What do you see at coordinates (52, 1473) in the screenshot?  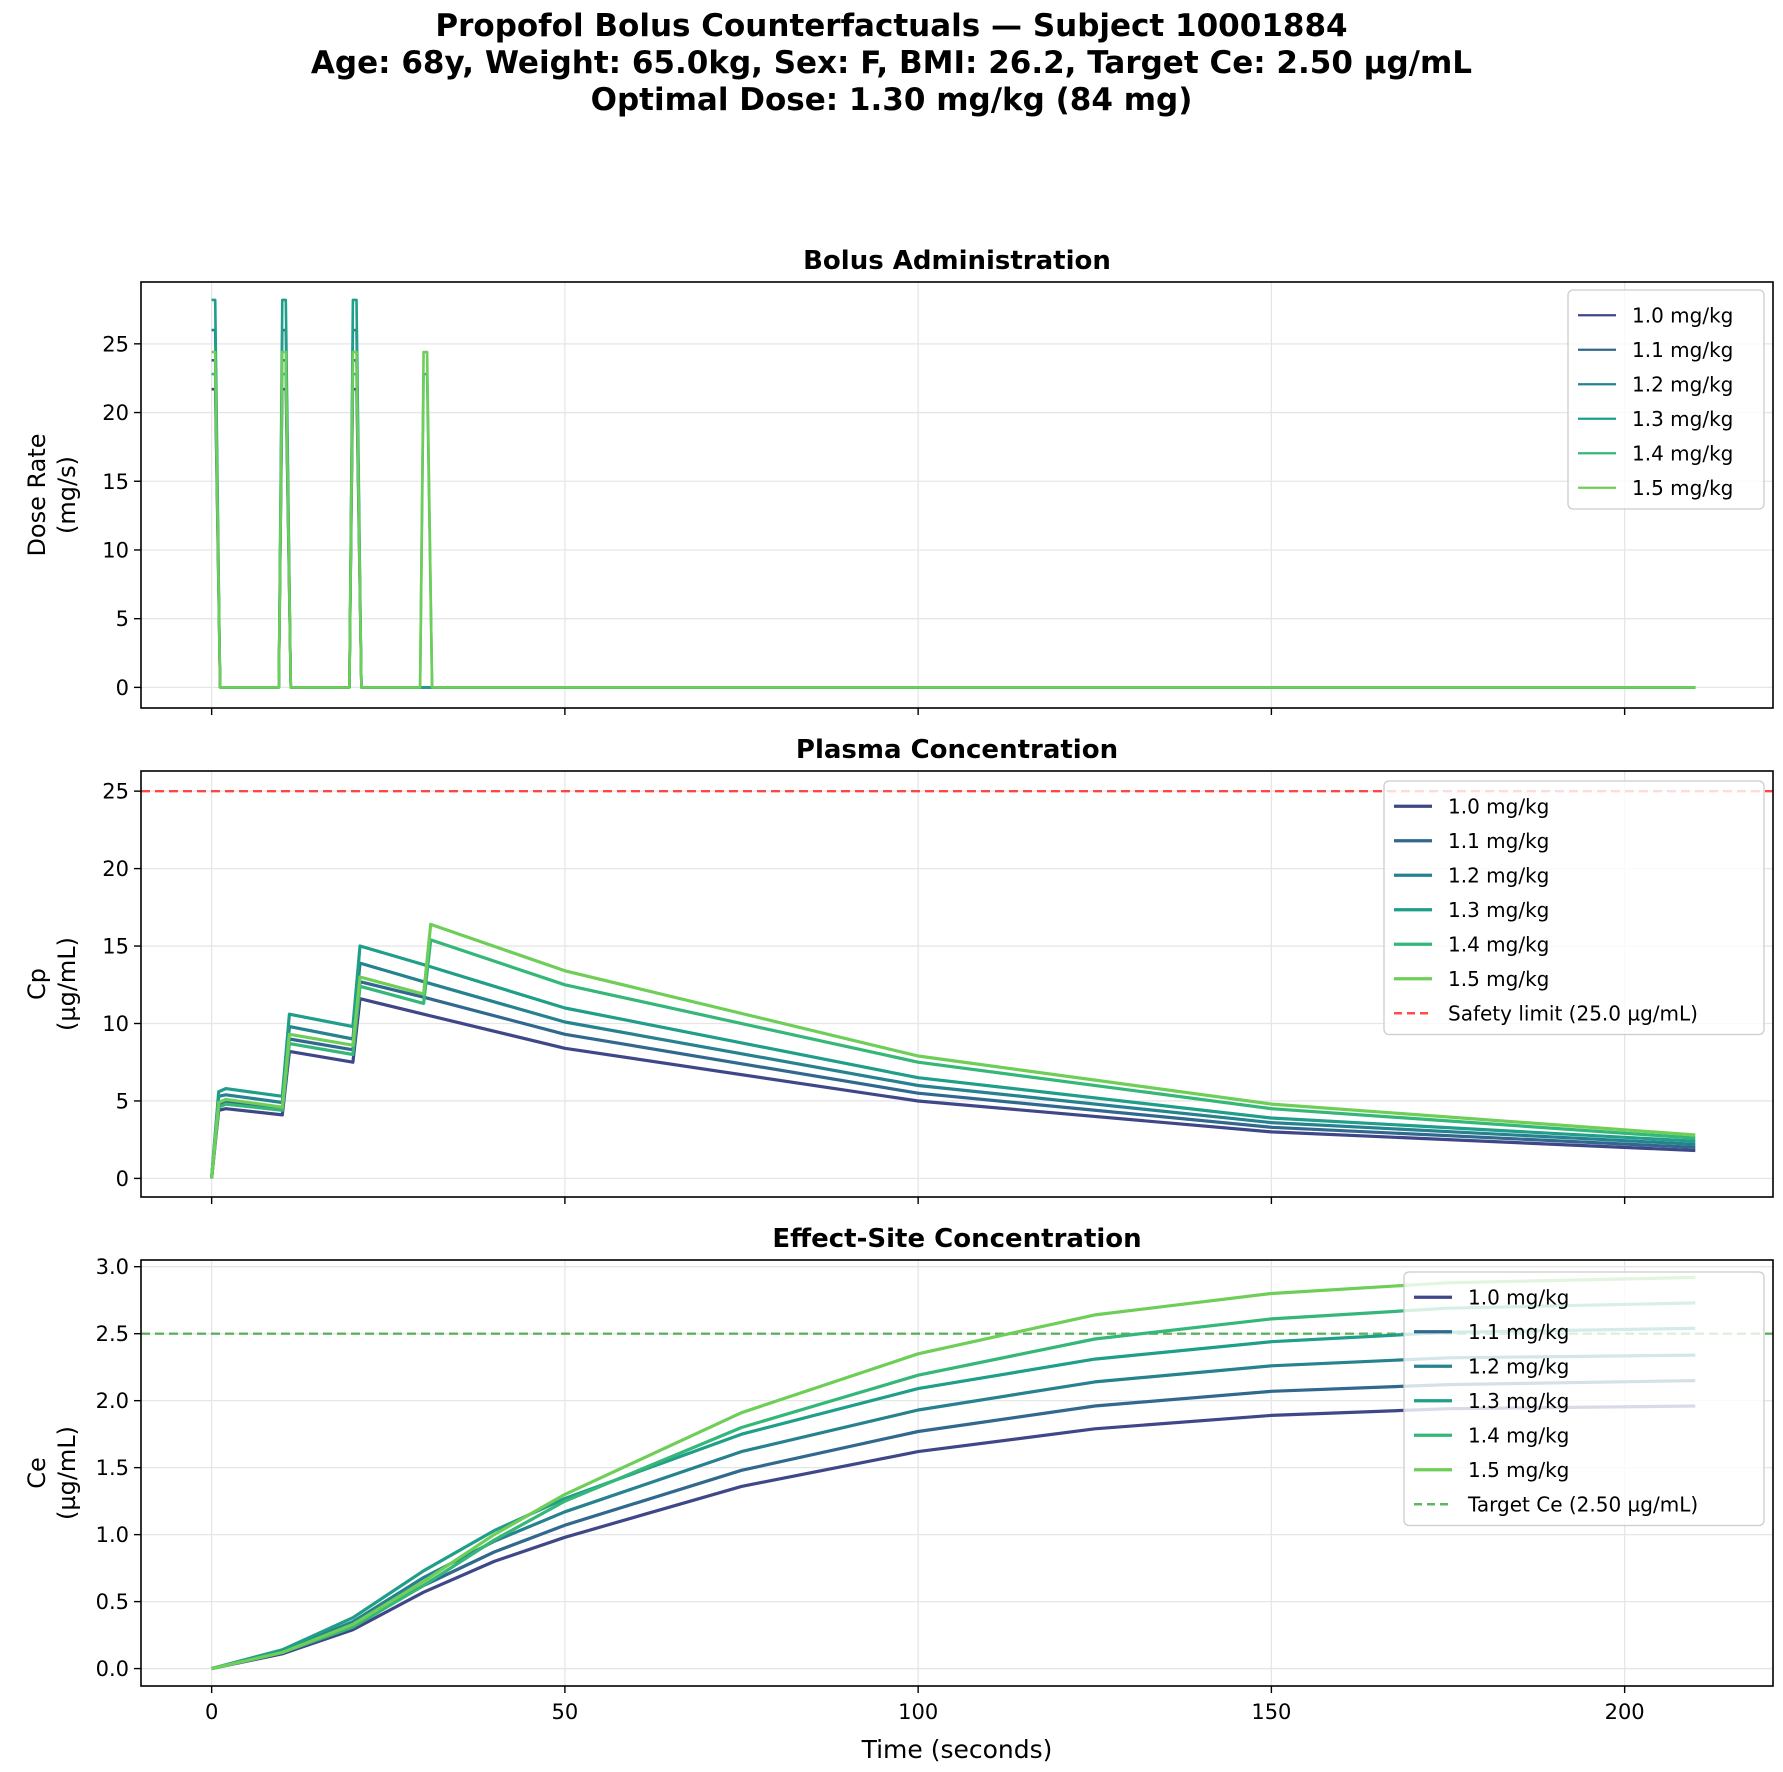 I see `y-axis-label: Ce(µg/mL)` at bounding box center [52, 1473].